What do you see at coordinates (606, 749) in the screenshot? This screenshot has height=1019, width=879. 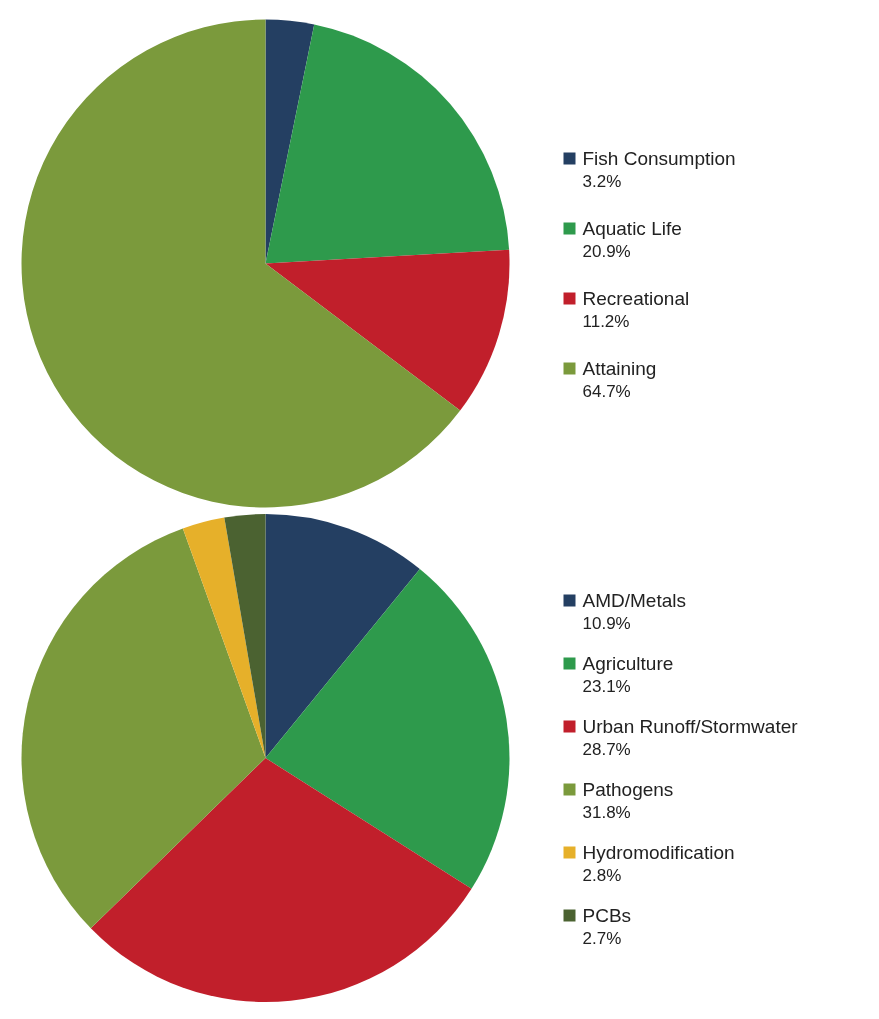 I see `data-label: 28.7%` at bounding box center [606, 749].